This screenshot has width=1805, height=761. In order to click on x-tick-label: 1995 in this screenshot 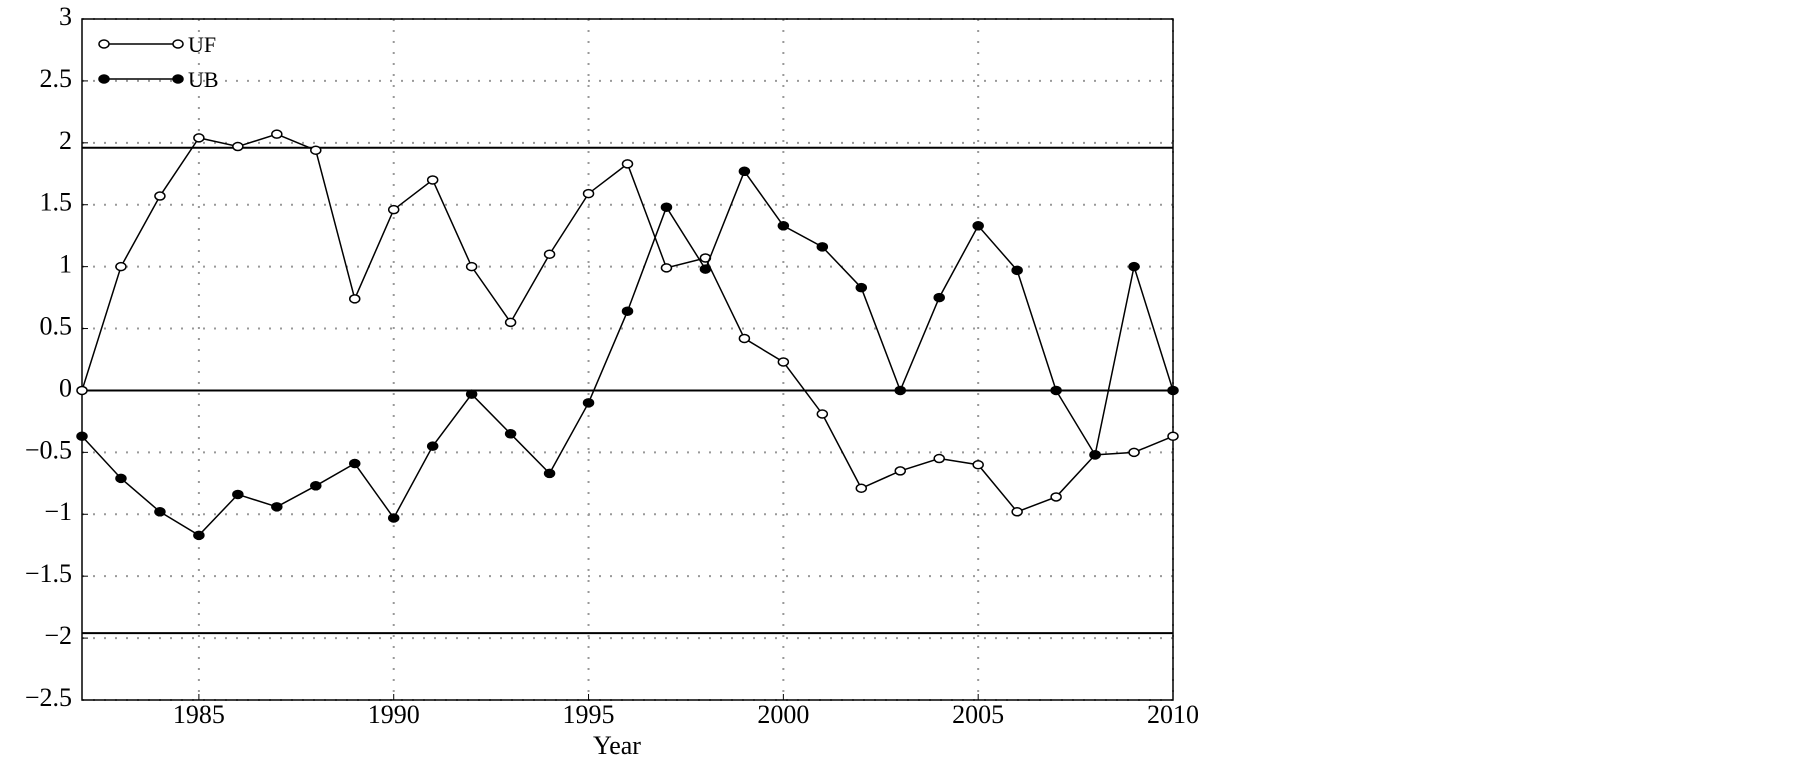, I will do `click(589, 714)`.